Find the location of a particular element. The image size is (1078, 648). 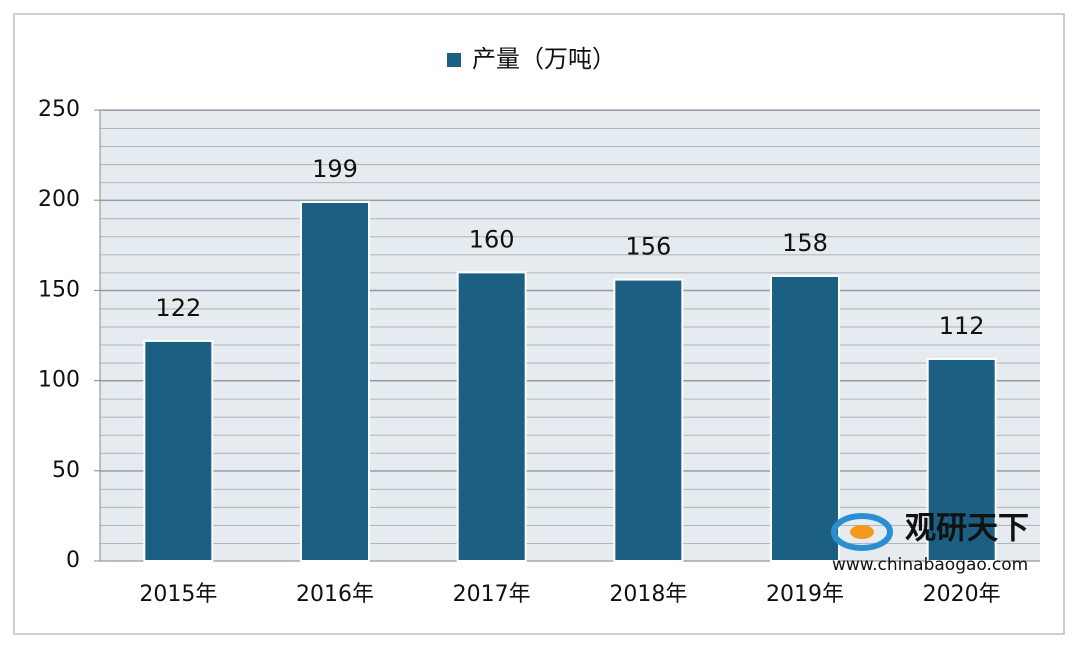

watermark: 观研天下 www.chinabaogao.com is located at coordinates (930, 543).